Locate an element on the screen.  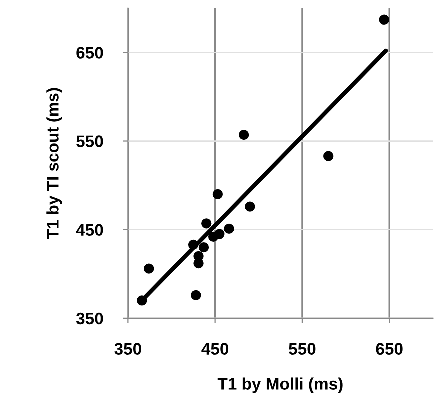
y-tick-label: 350 is located at coordinates (90, 318).